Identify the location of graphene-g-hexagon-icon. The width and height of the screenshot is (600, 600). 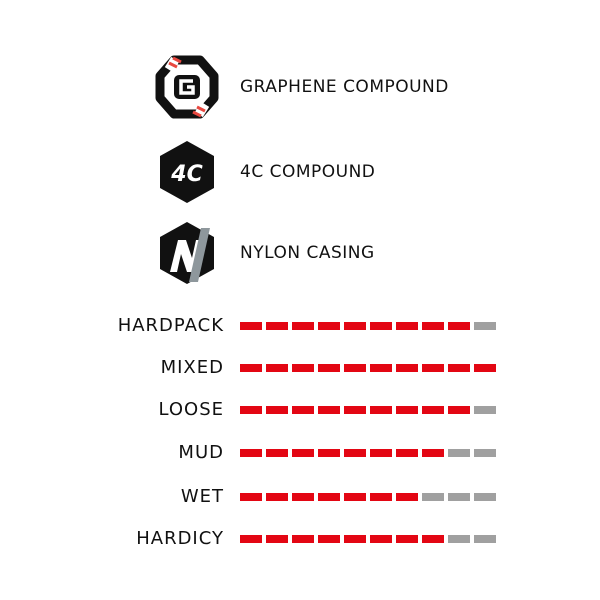
(187, 87).